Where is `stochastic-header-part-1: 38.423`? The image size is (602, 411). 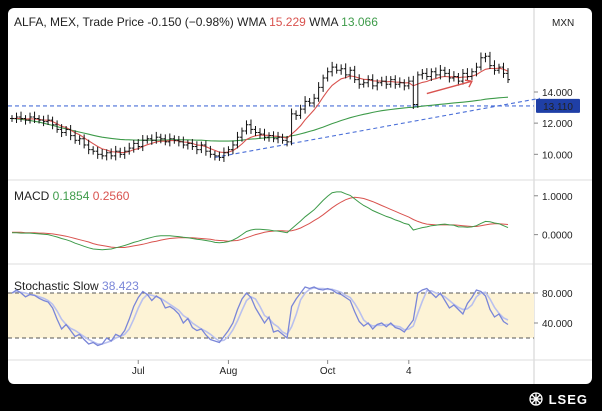 stochastic-header-part-1: 38.423 is located at coordinates (120, 286).